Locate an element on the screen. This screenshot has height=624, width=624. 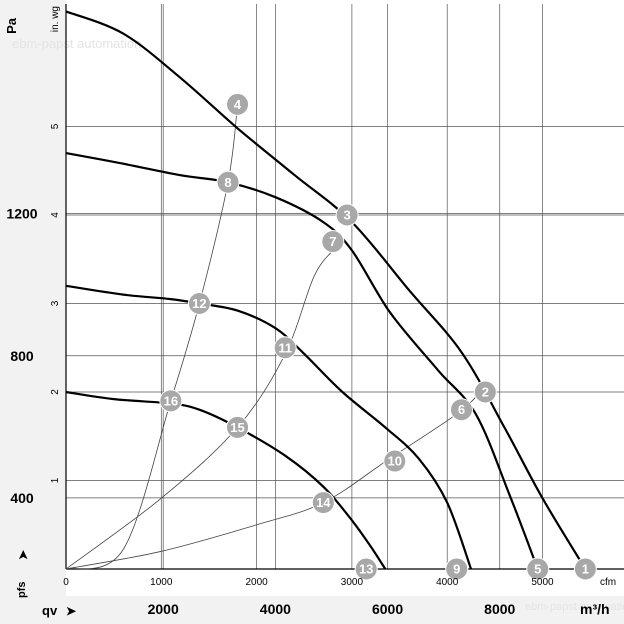
operating-point-3: 3 is located at coordinates (347, 215).